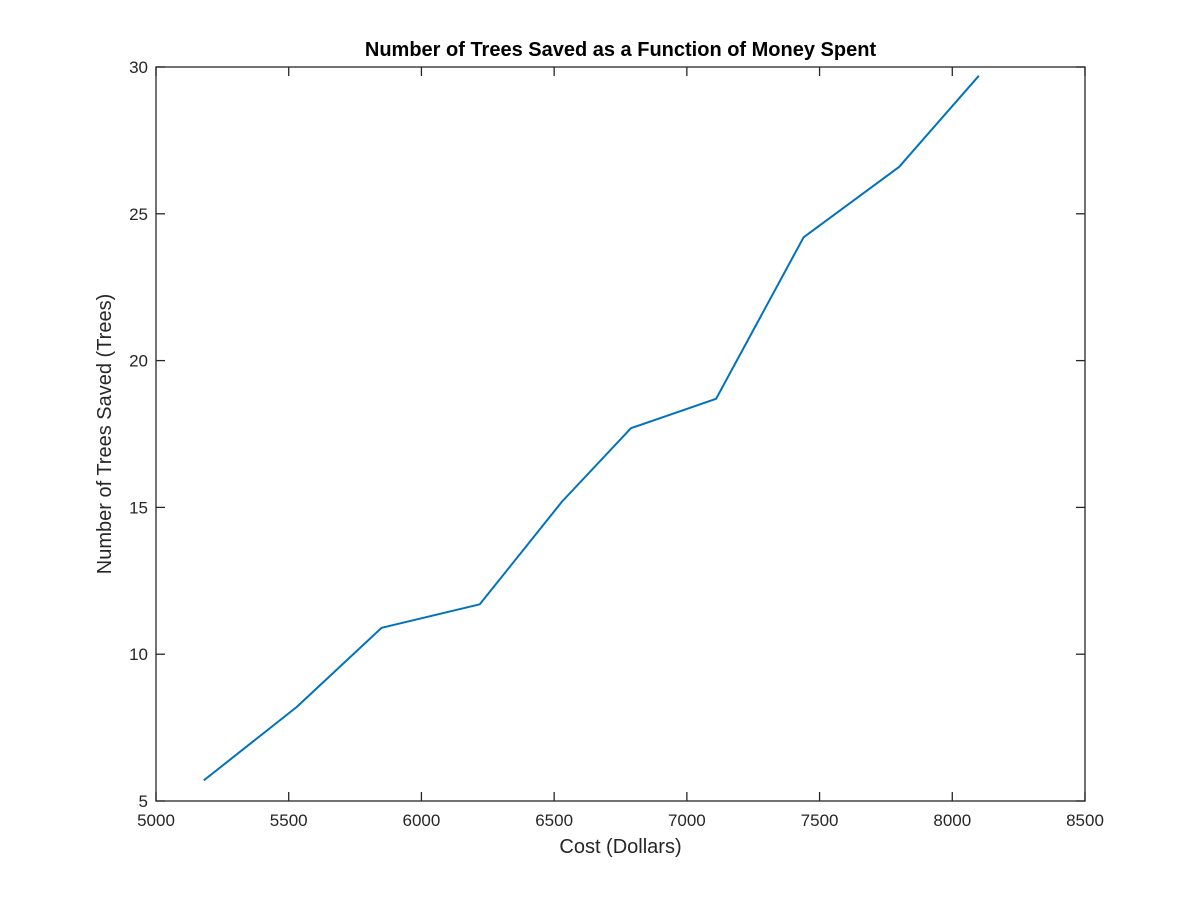 The width and height of the screenshot is (1200, 900). Describe the element at coordinates (952, 820) in the screenshot. I see `x-tick-label: 8000` at that location.